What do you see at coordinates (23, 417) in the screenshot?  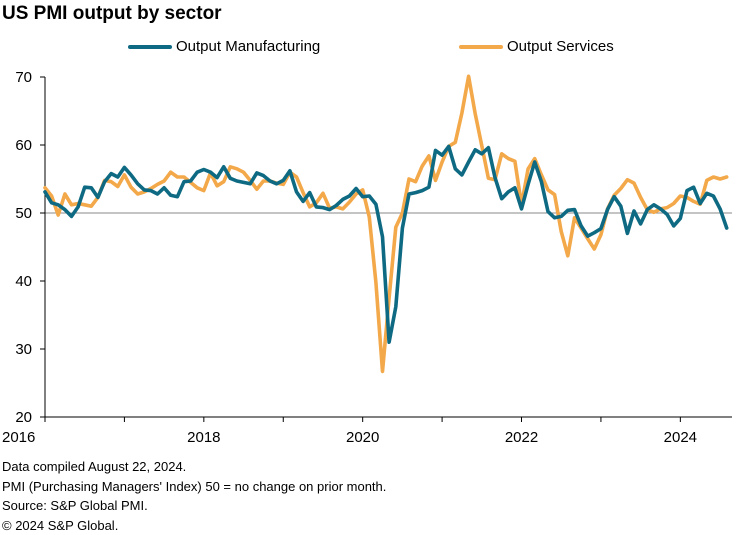 I see `y-tick-label-20: 20` at bounding box center [23, 417].